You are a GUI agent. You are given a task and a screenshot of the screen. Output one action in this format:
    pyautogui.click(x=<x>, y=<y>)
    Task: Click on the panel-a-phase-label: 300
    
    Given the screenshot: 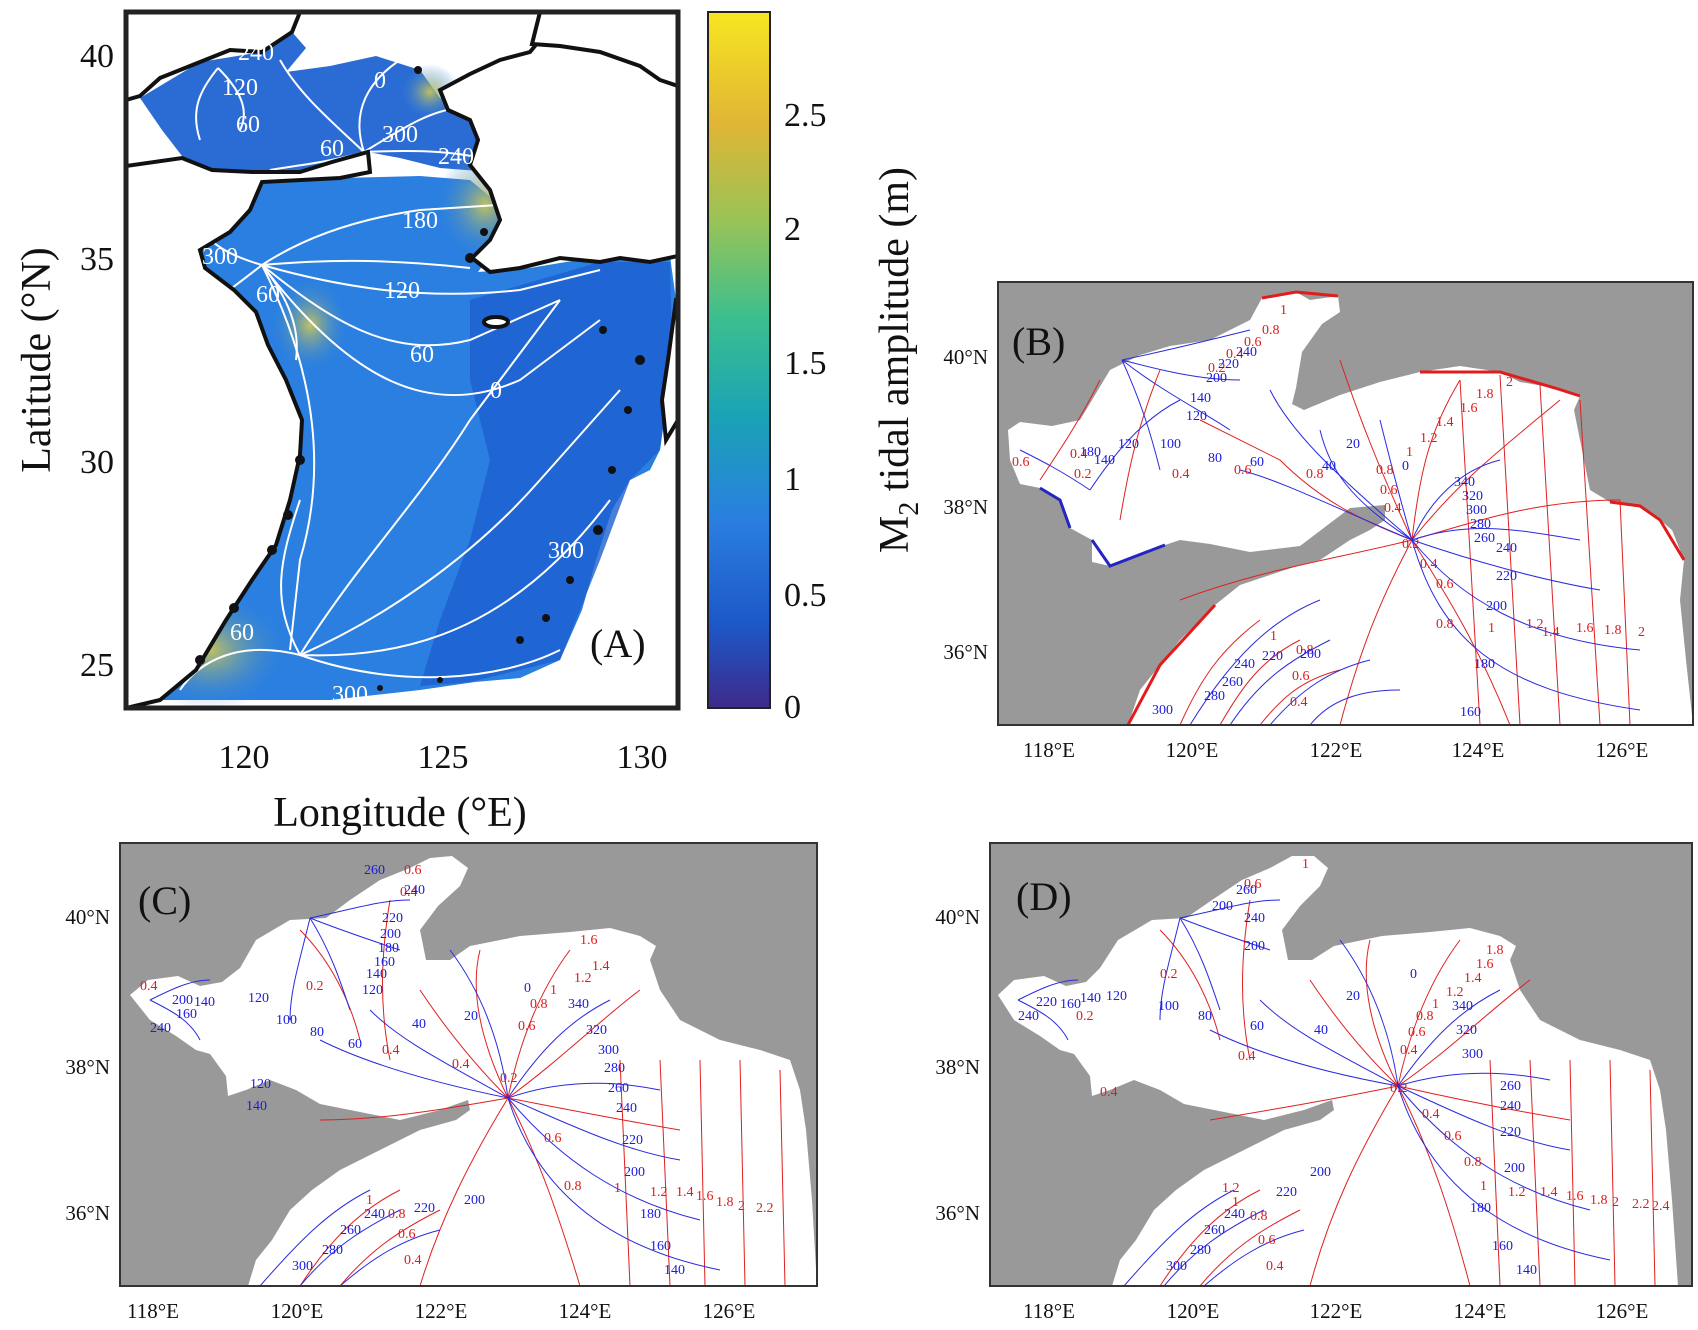 What is the action you would take?
    pyautogui.click(x=350, y=695)
    